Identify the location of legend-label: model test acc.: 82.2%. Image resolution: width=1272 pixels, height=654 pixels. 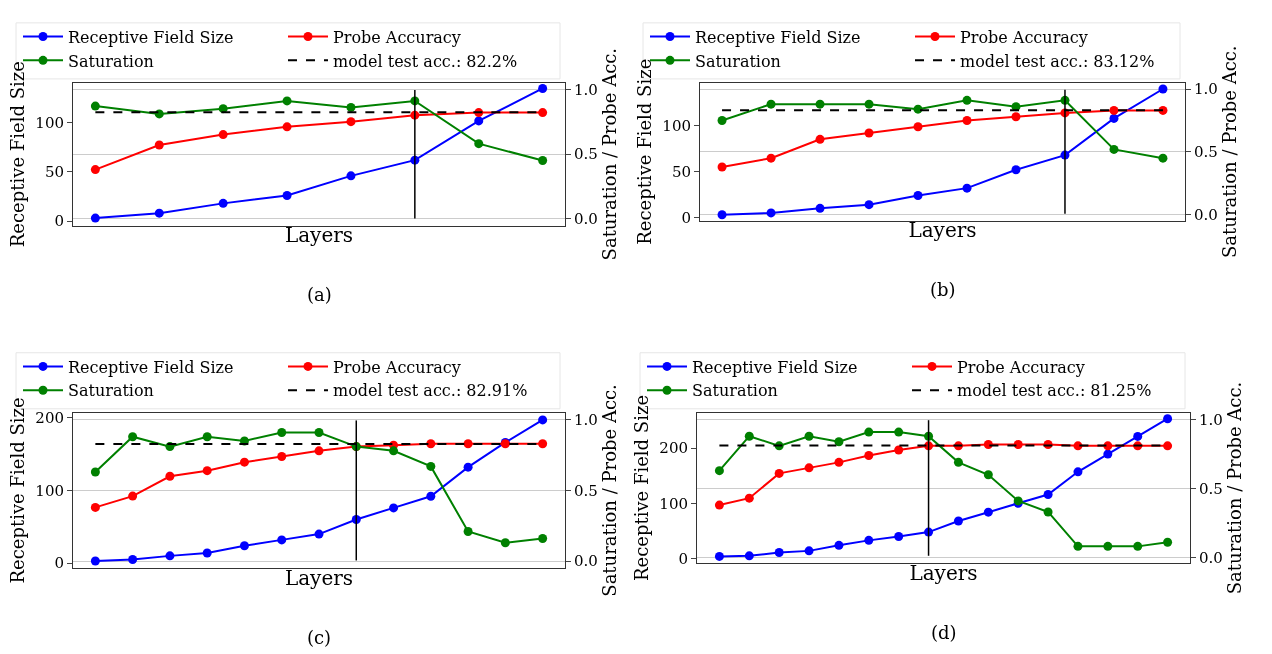
(425, 61).